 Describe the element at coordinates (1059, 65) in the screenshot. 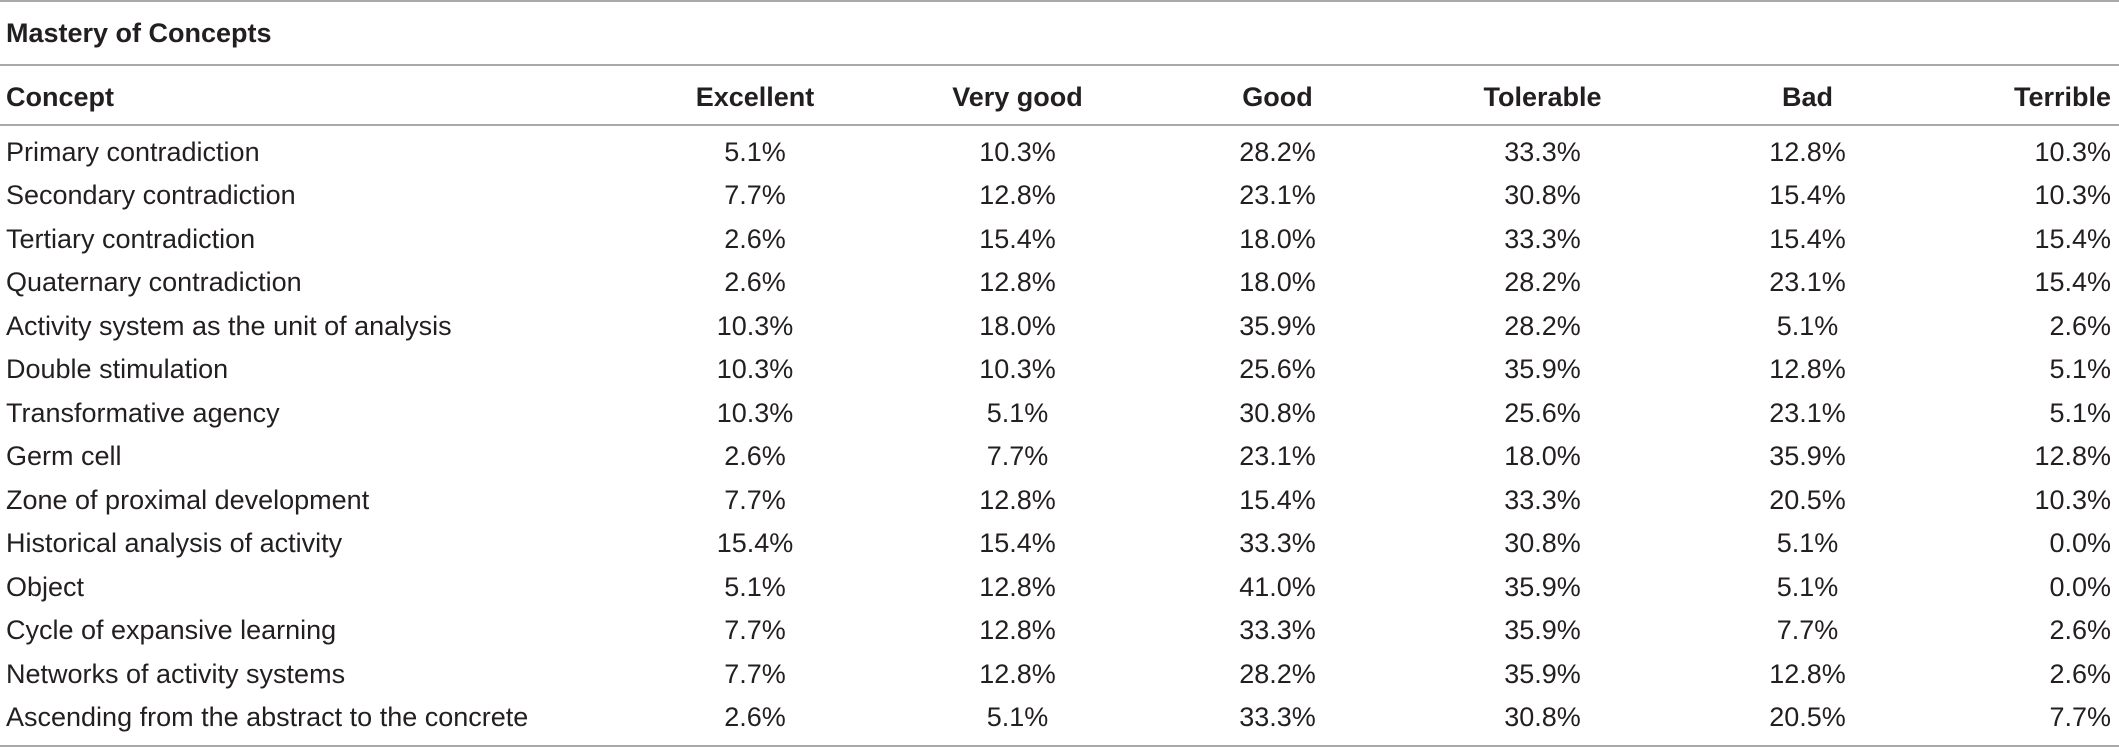

I see `title-rule` at that location.